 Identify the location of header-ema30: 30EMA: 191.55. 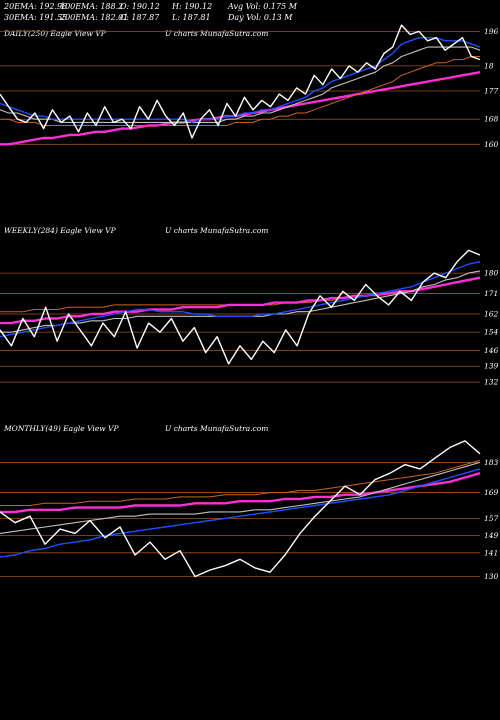
(35, 17).